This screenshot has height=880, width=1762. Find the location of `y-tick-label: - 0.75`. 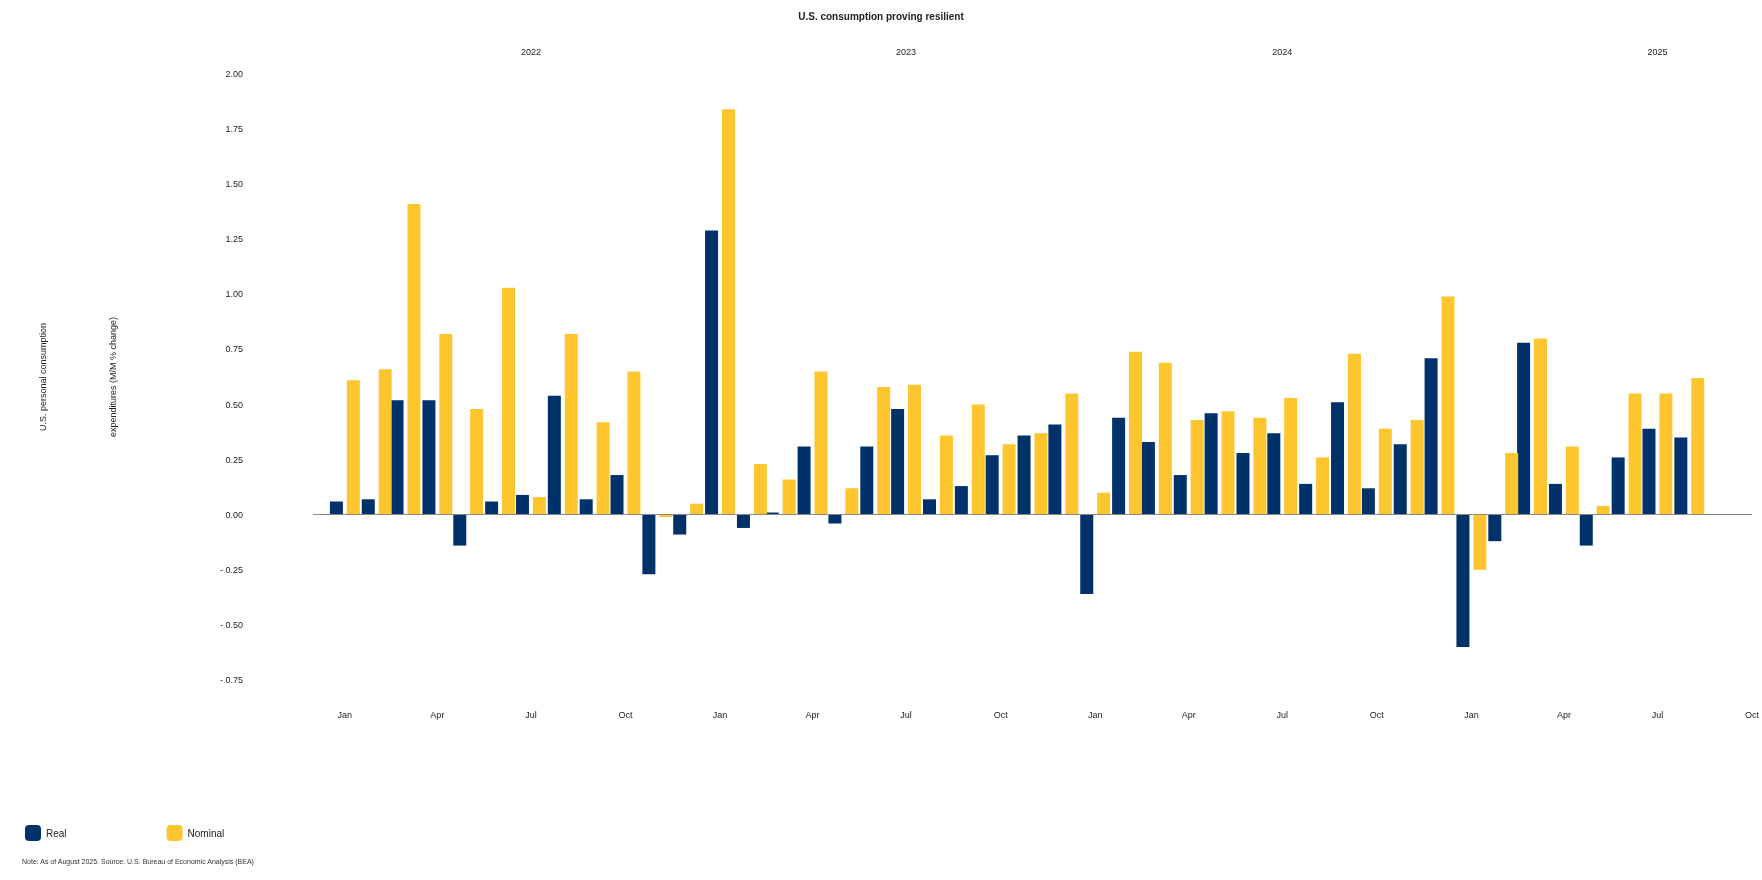

y-tick-label: - 0.75 is located at coordinates (231, 680).